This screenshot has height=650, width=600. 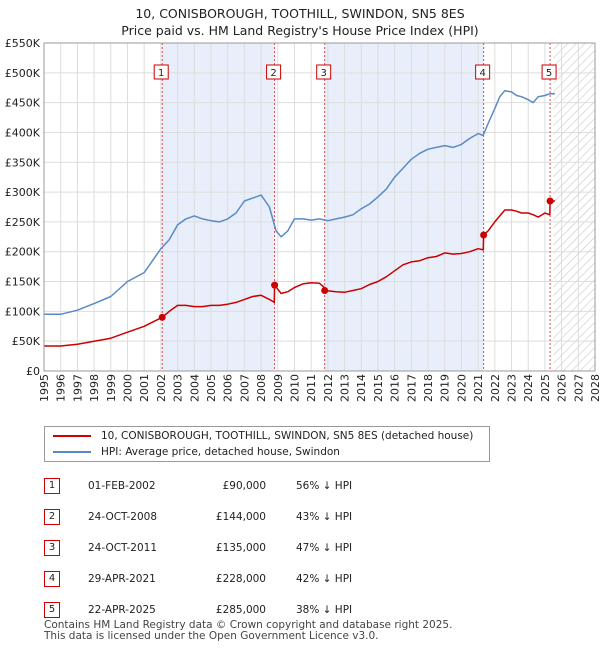 I want to click on sale-marker-label: 2, so click(x=273, y=73).